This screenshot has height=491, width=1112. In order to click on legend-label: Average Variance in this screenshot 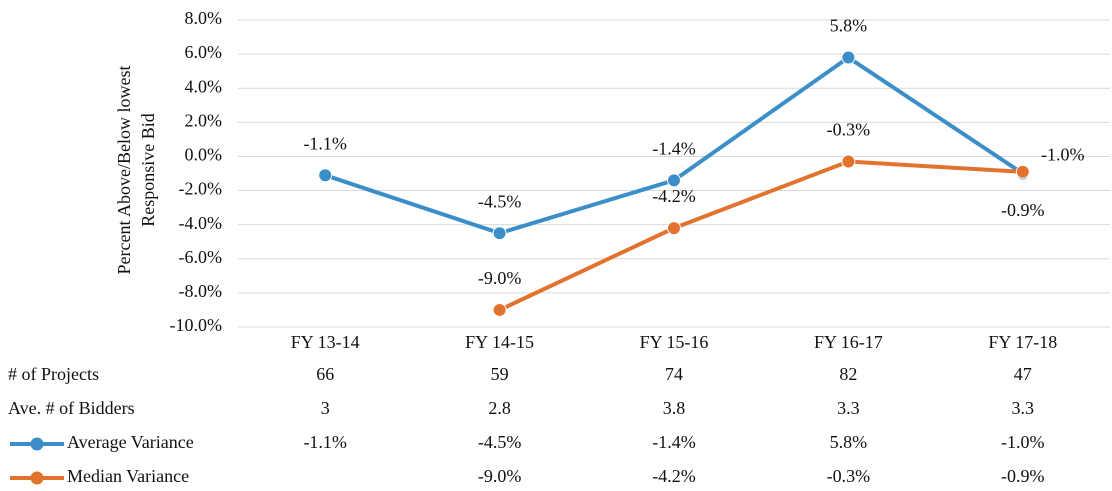, I will do `click(130, 442)`.